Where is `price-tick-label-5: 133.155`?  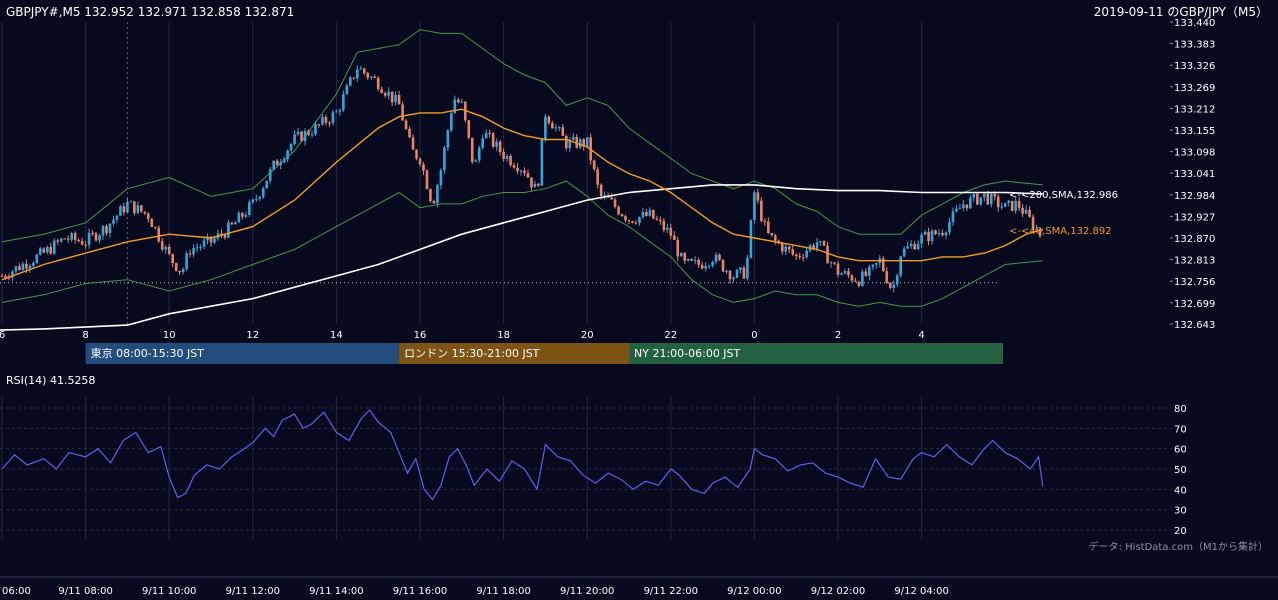 price-tick-label-5: 133.155 is located at coordinates (1194, 131).